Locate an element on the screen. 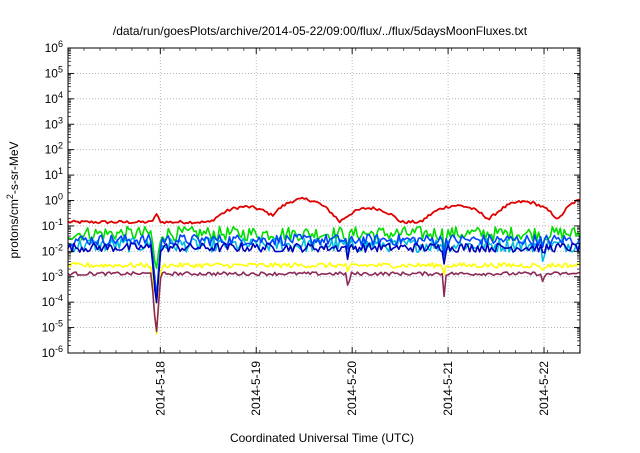 Image resolution: width=640 pixels, height=453 pixels. y-tick-label: 10² is located at coordinates (54, 149).